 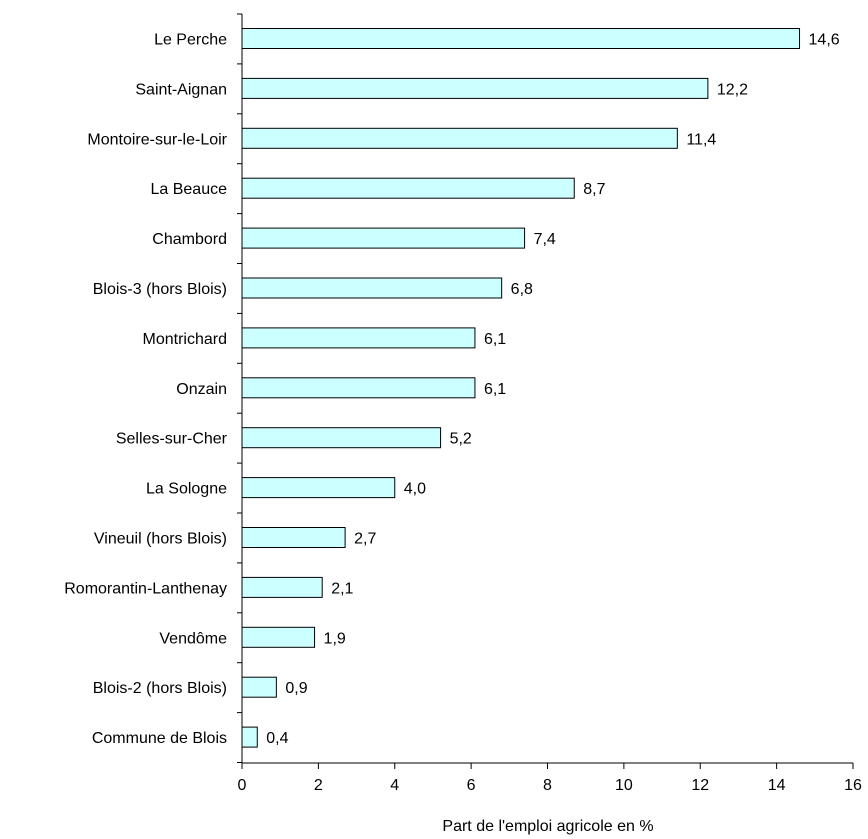 What do you see at coordinates (545, 239) in the screenshot?
I see `value-label: 7,4` at bounding box center [545, 239].